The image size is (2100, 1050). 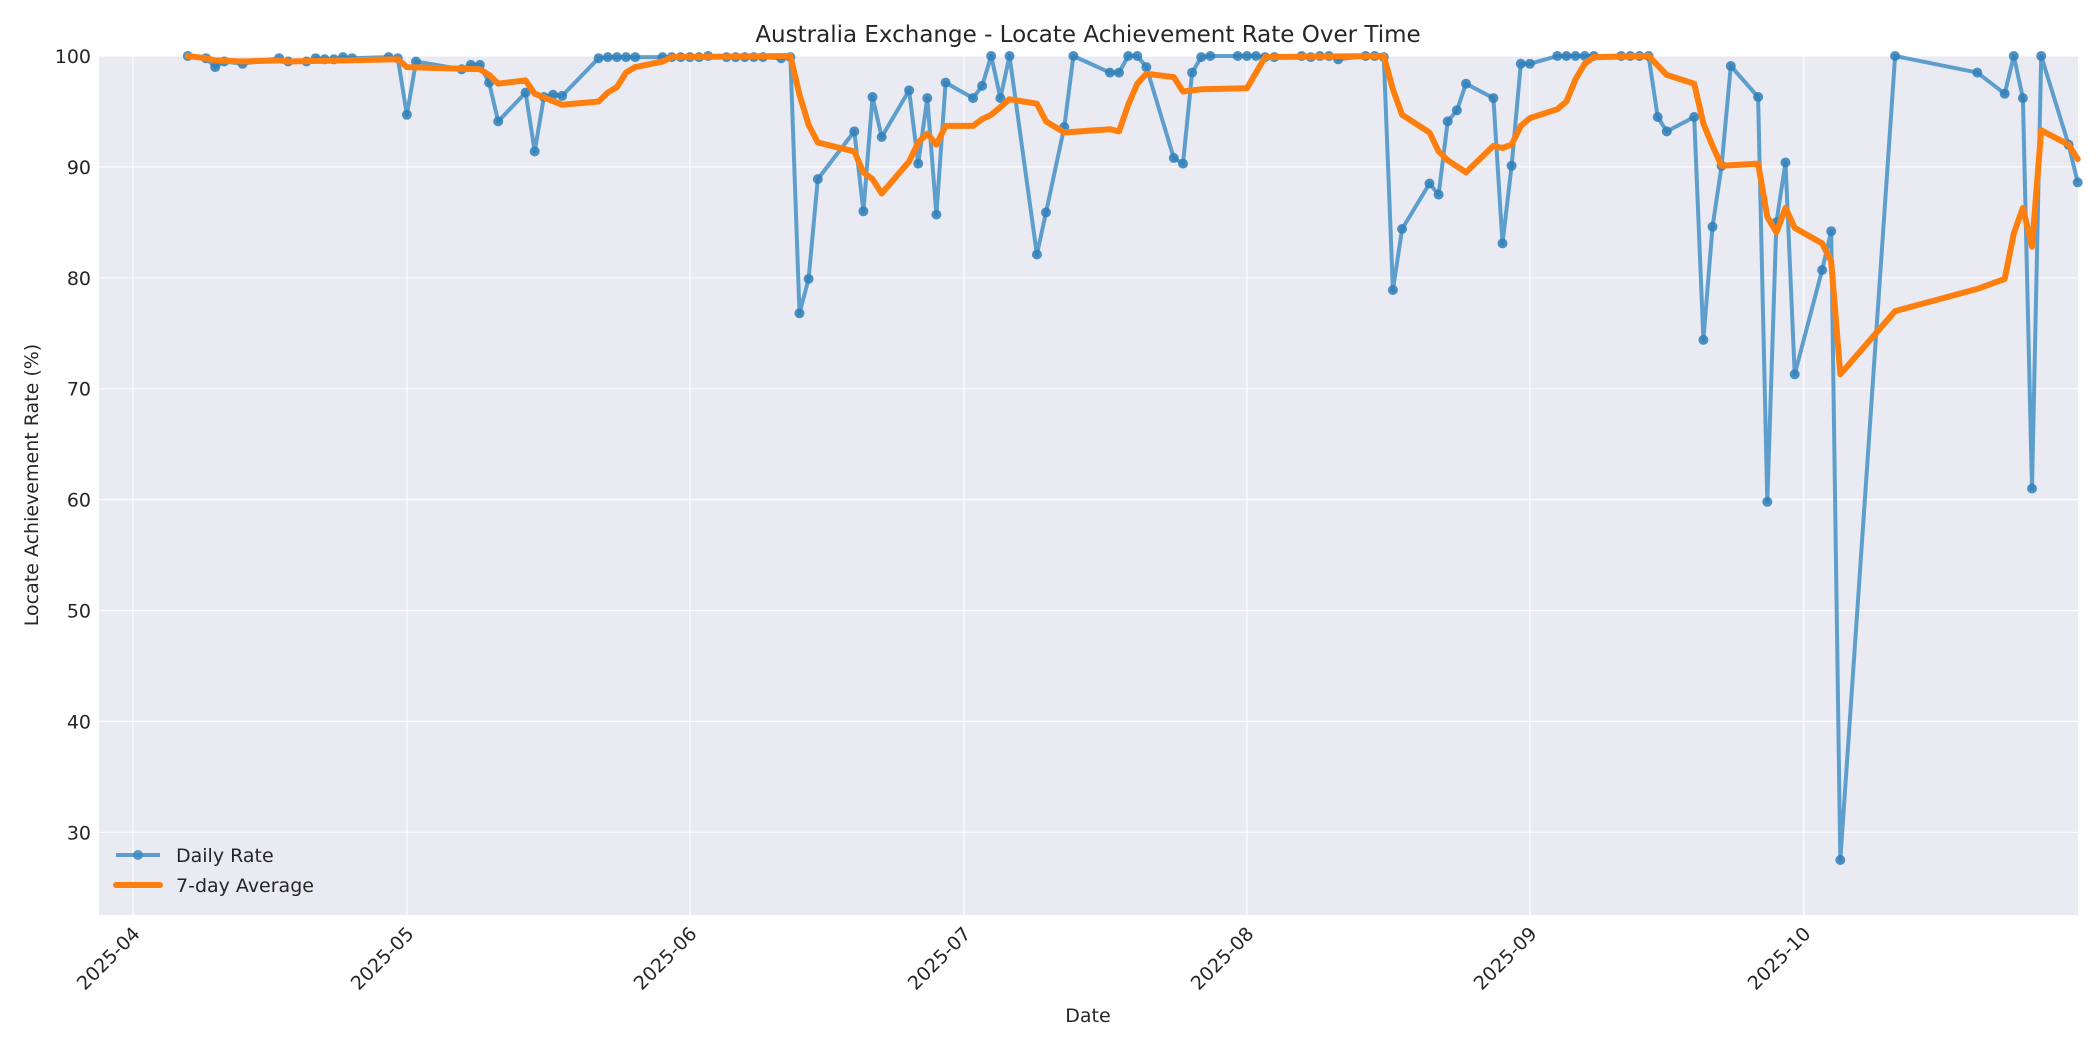 I want to click on x-tick-label: 2025-08, so click(x=1223, y=959).